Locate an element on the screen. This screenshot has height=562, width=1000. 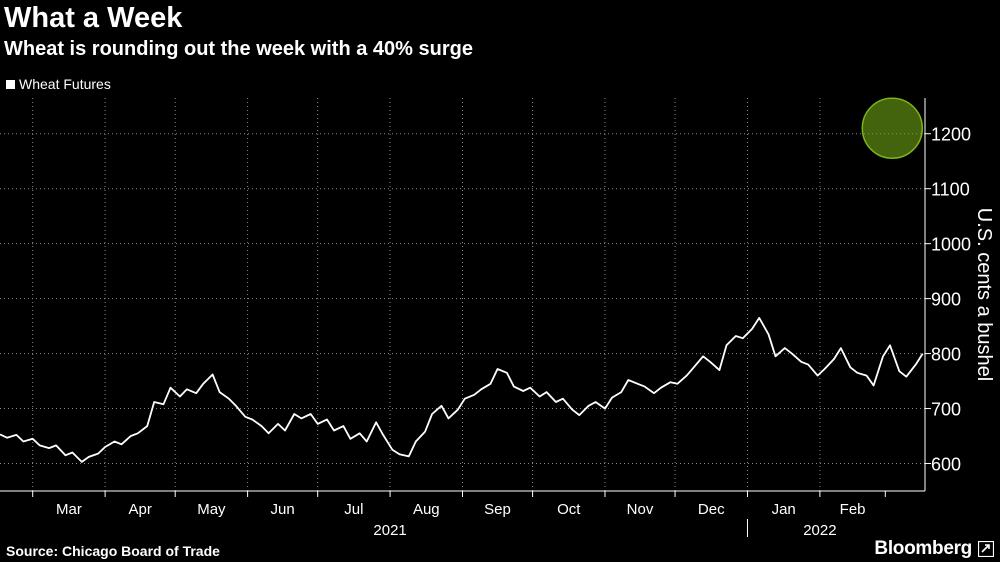
y-tick-label: 1000 is located at coordinates (951, 245).